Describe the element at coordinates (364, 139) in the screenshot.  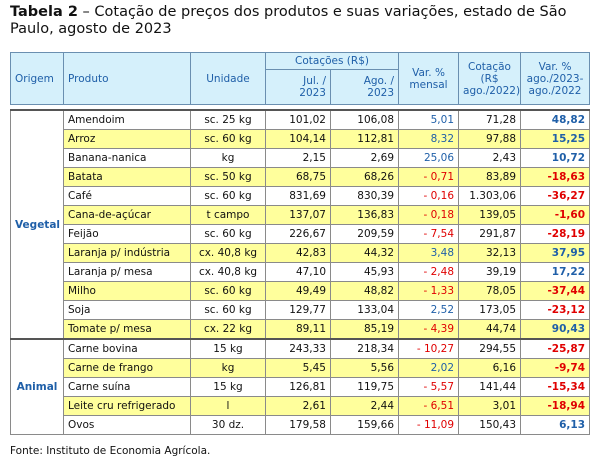
I see `price-ago: 112,81` at that location.